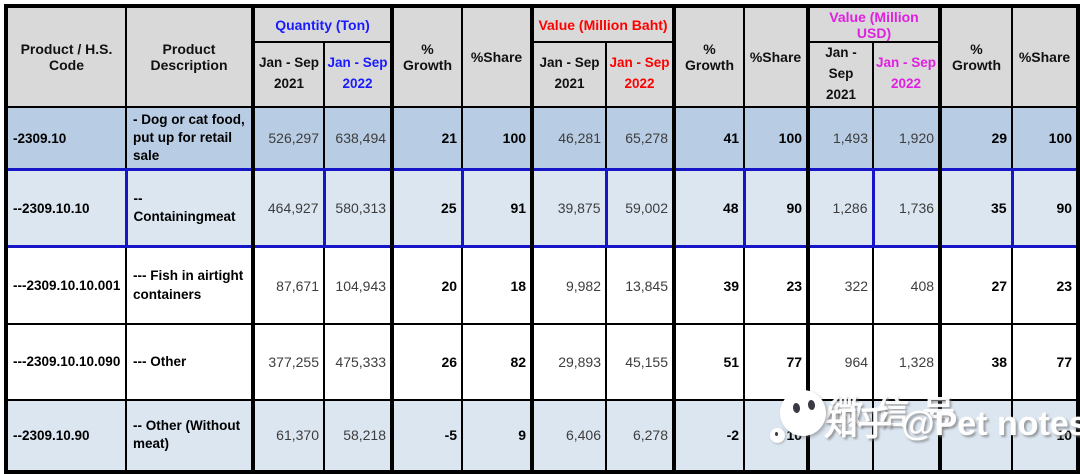 The width and height of the screenshot is (1080, 474). Describe the element at coordinates (497, 435) in the screenshot. I see `cell-qty-share: 9` at that location.